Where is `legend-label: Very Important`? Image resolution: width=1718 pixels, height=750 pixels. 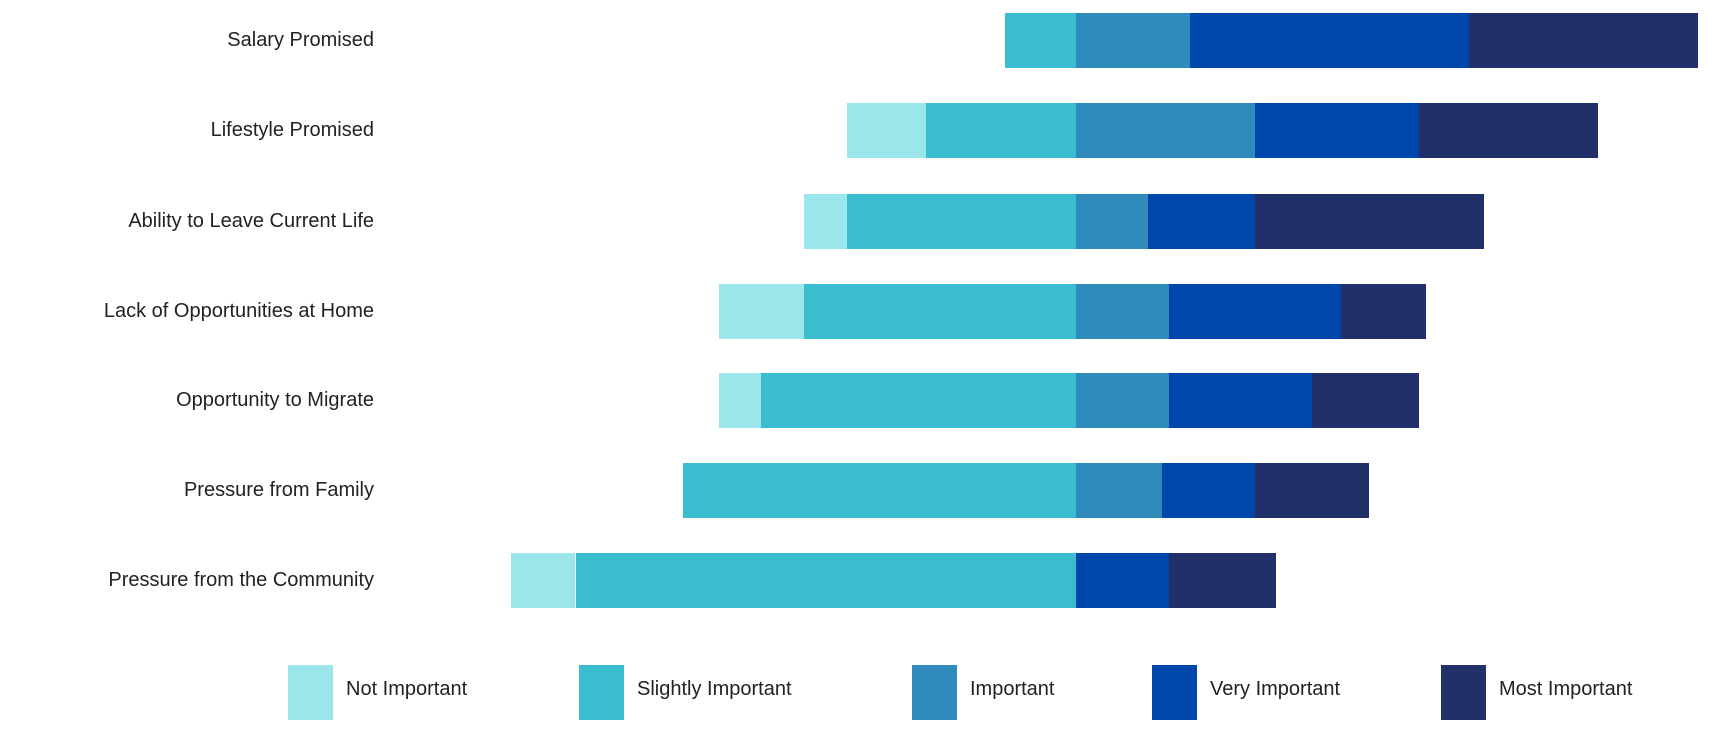
legend-label: Very Important is located at coordinates (1275, 689).